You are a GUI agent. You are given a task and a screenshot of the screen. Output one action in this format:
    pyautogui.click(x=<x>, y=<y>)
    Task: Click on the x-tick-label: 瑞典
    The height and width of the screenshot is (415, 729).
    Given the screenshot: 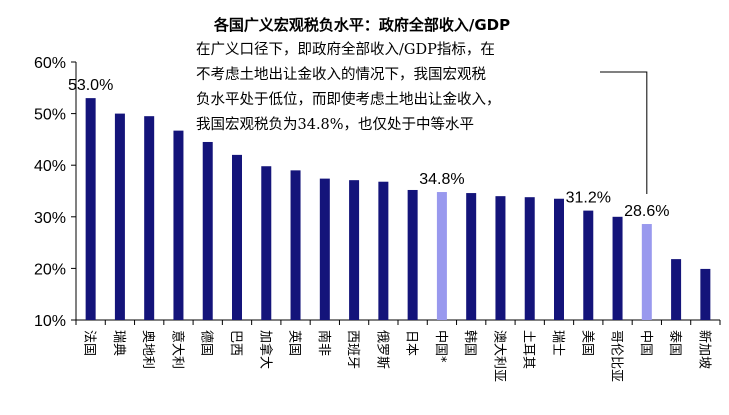 What is the action you would take?
    pyautogui.click(x=118, y=343)
    